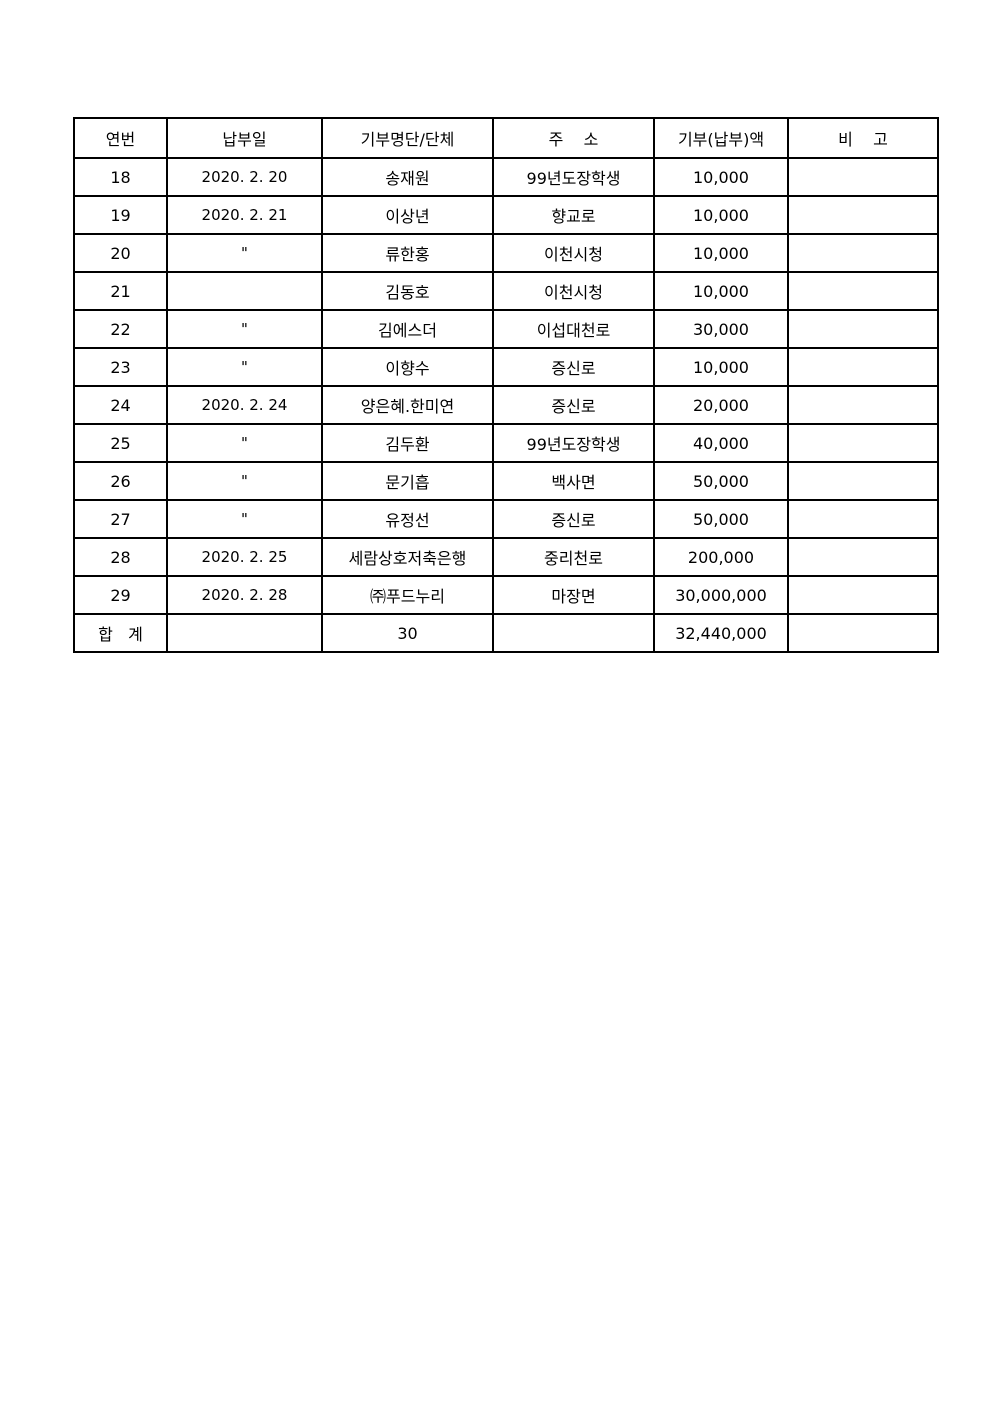 Image resolution: width=992 pixels, height=1403 pixels. I want to click on cell-payment-date: 2020. 2. 28, so click(244, 595).